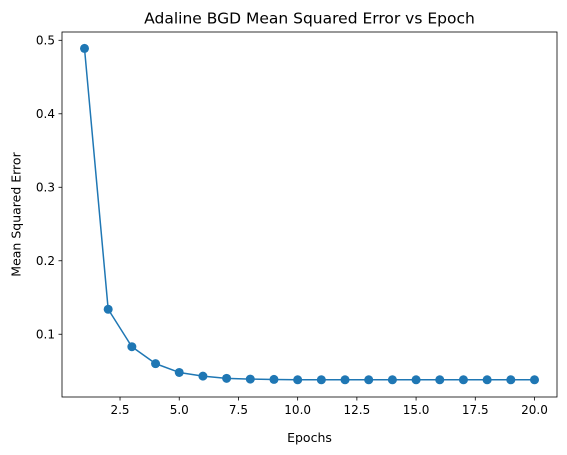  I want to click on y-tick-label: 0.3, so click(45, 188).